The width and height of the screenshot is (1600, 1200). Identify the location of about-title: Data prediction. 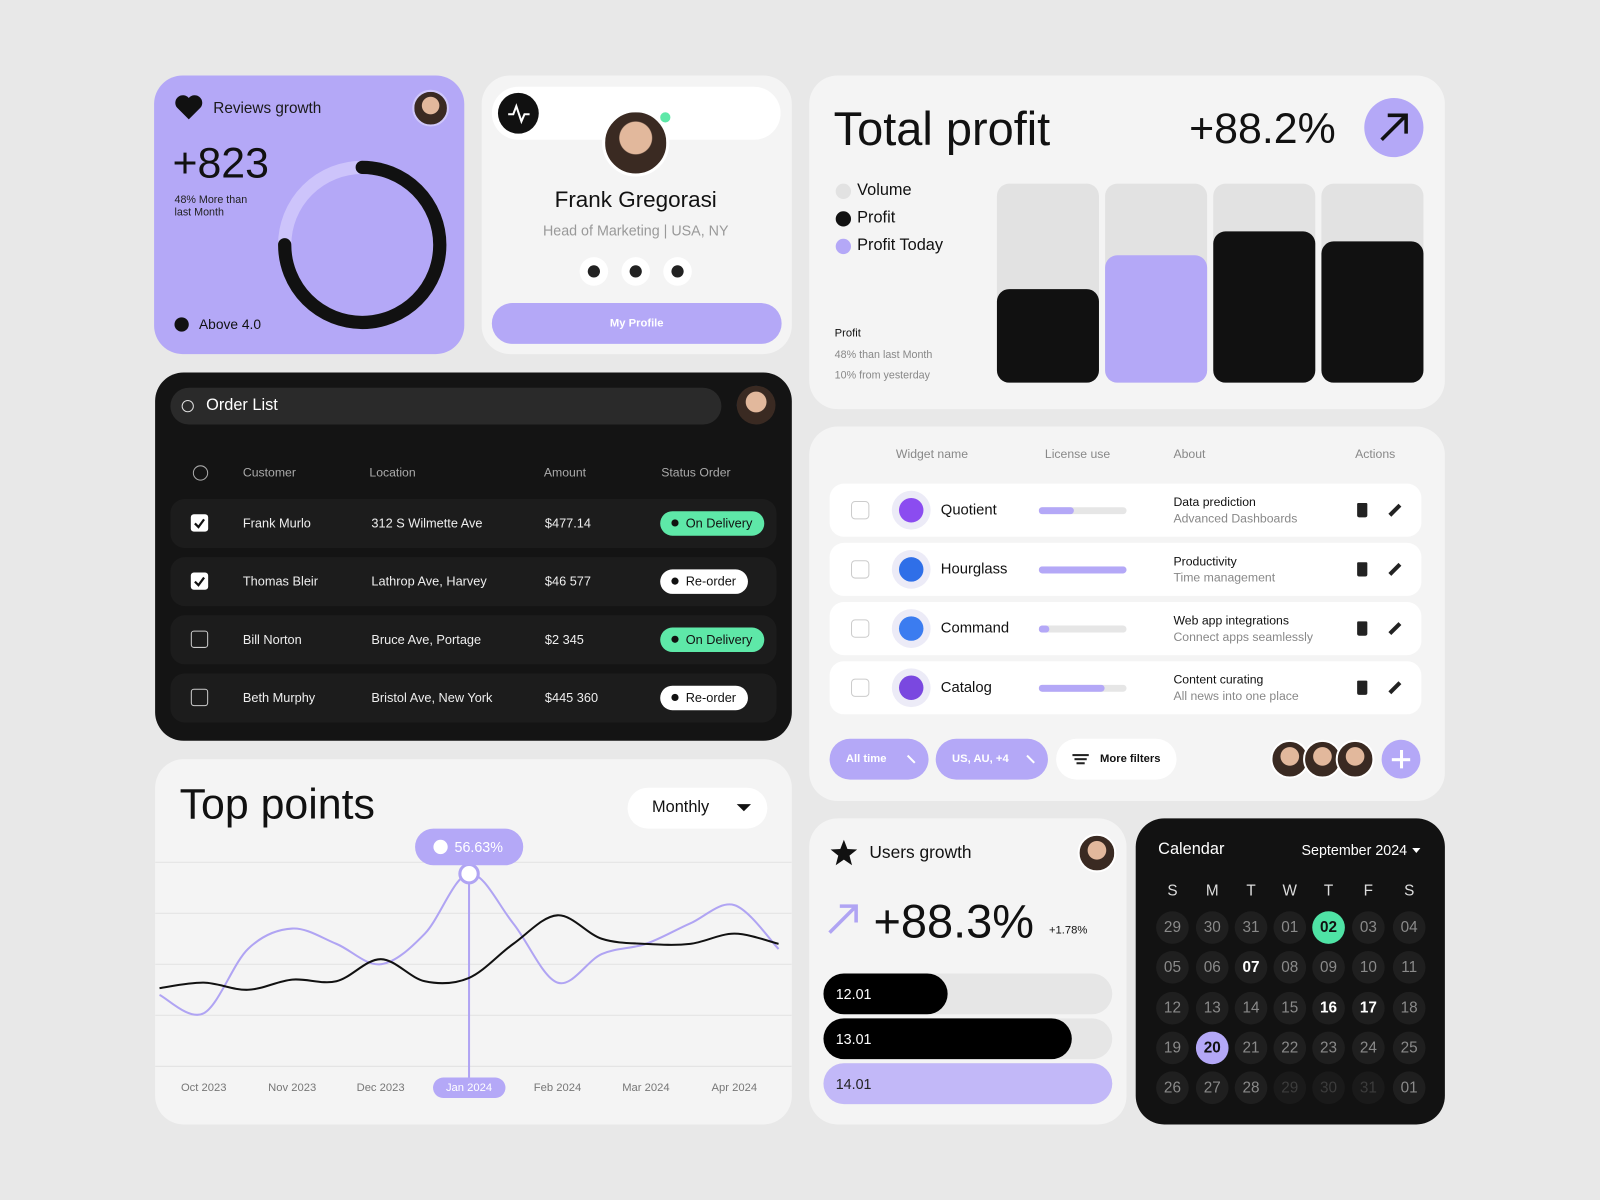
(1214, 502).